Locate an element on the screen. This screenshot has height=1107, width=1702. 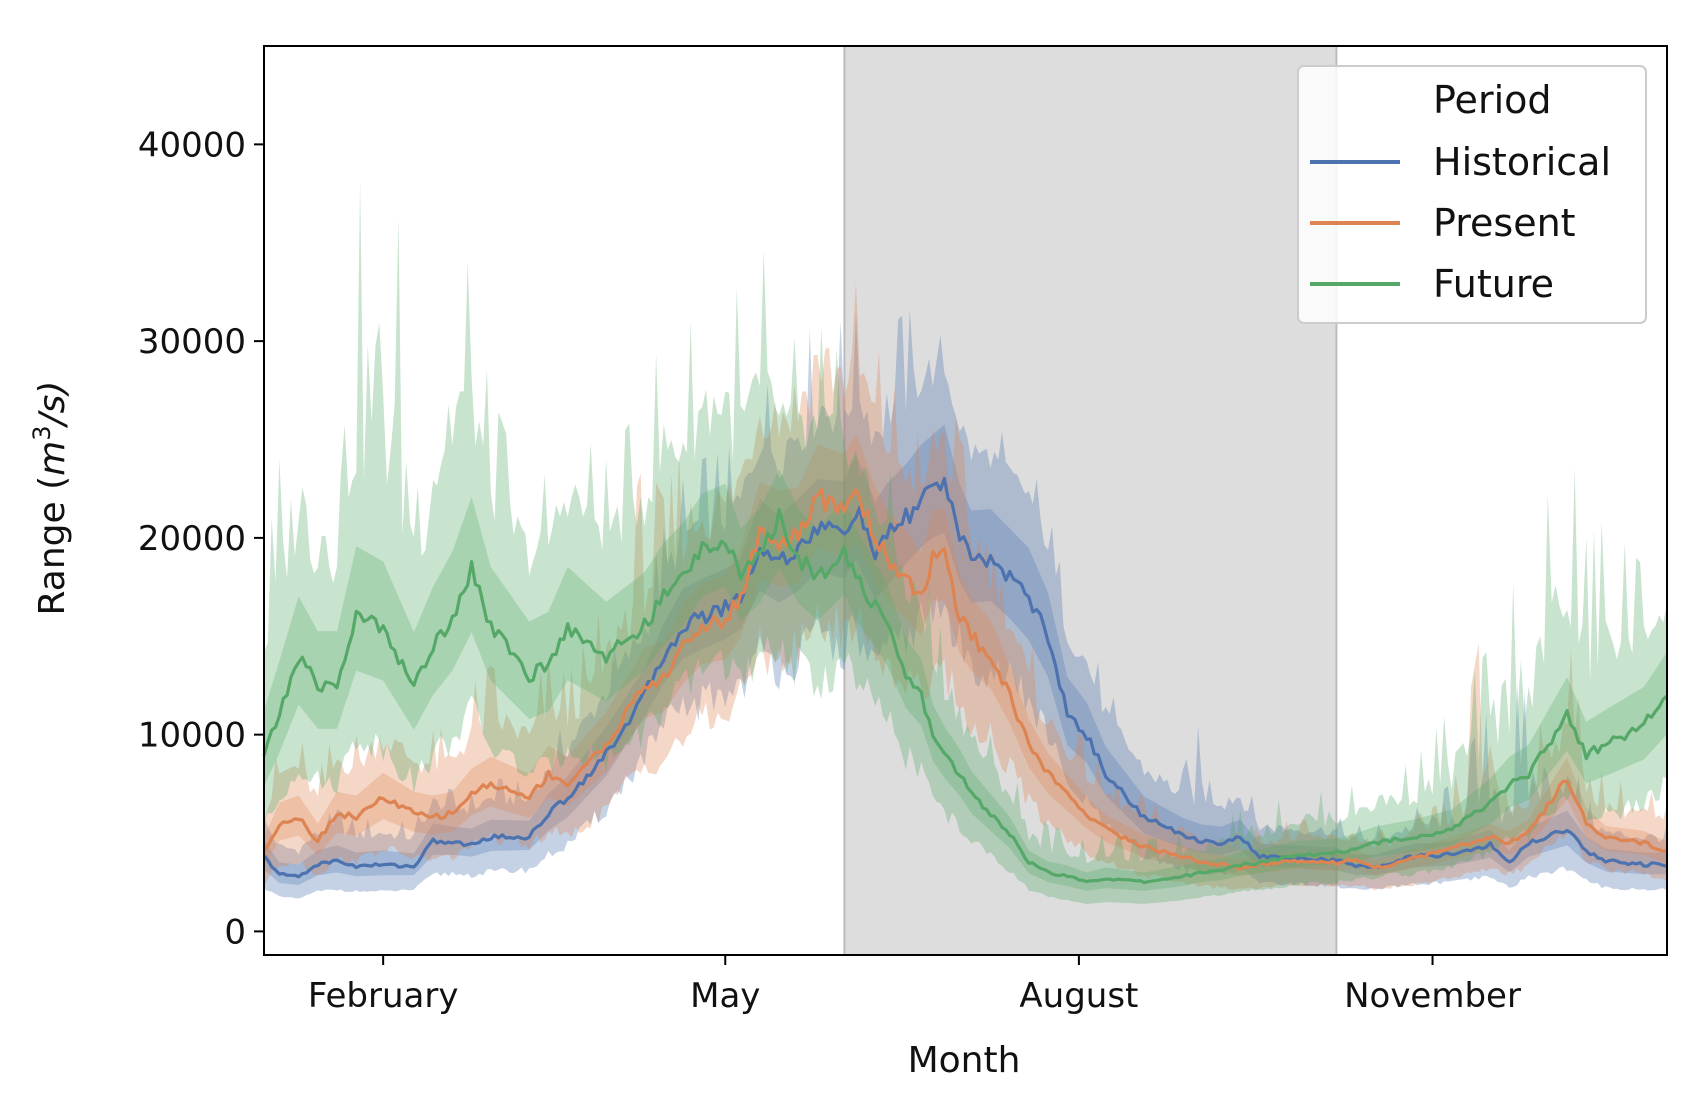
y-tick-label: 10000 is located at coordinates (192, 736).